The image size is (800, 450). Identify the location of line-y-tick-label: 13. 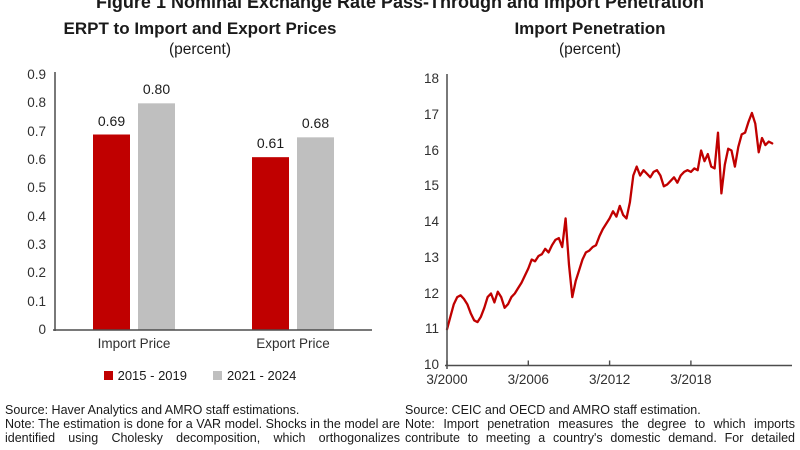
(431, 257).